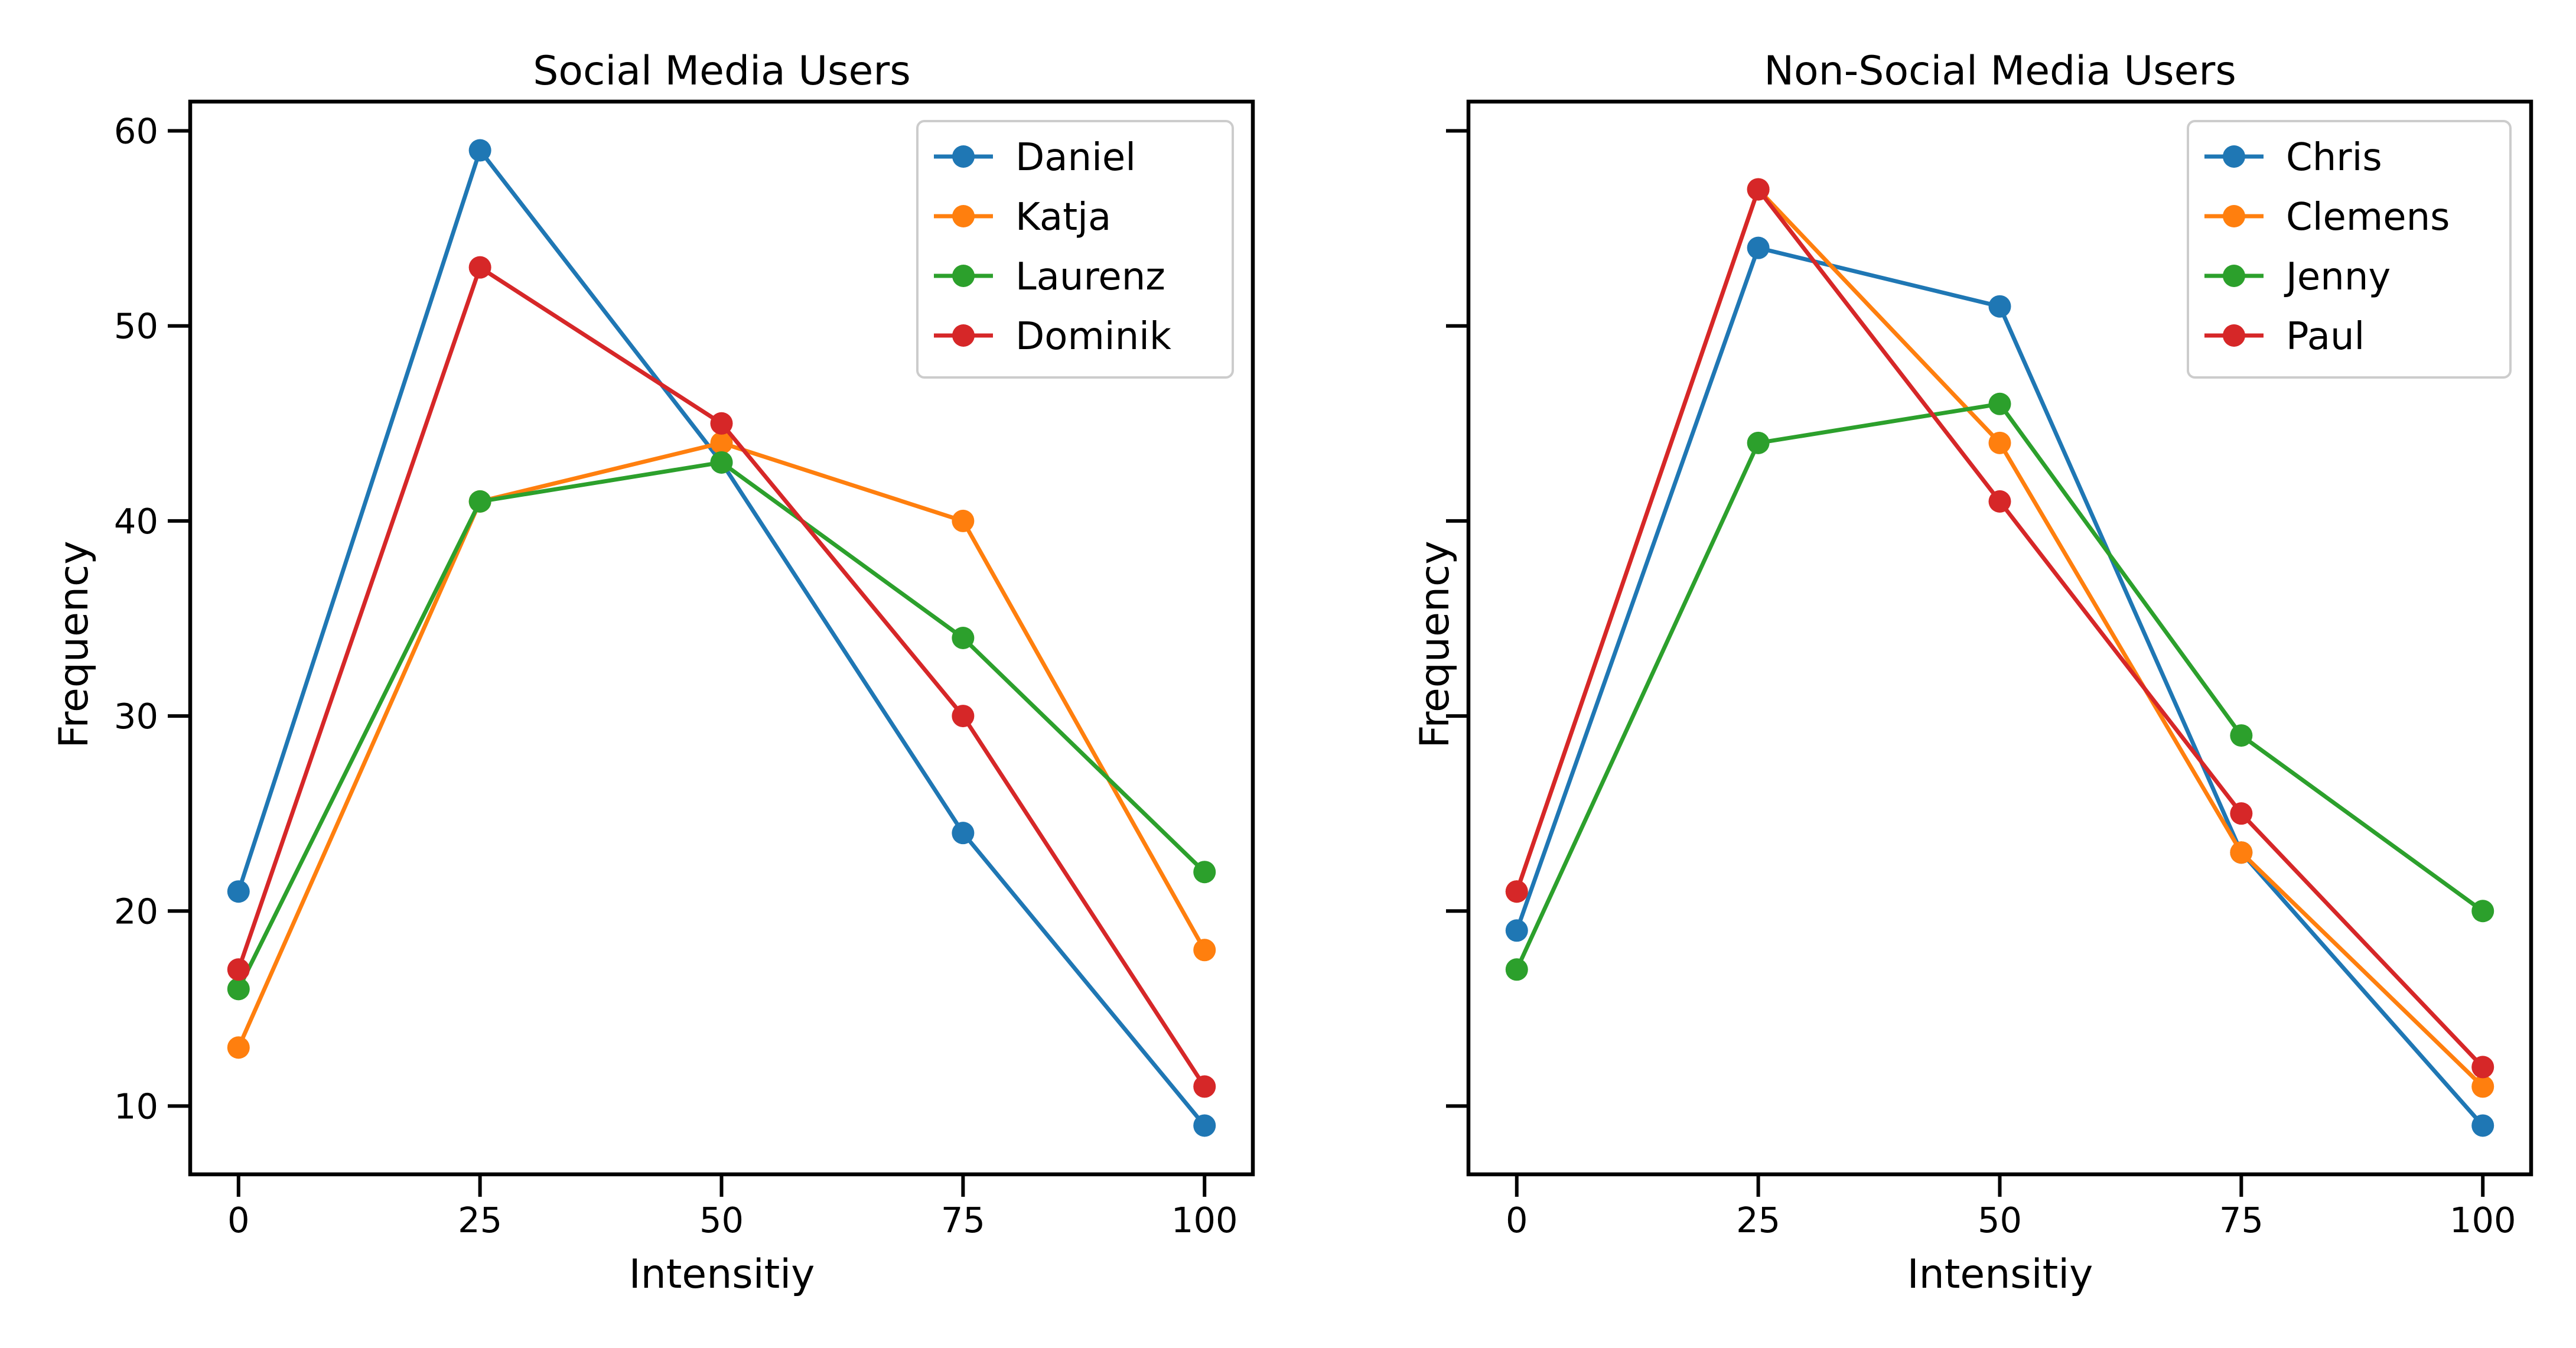  I want to click on panel-title: Non-Social Media Users, so click(2000, 71).